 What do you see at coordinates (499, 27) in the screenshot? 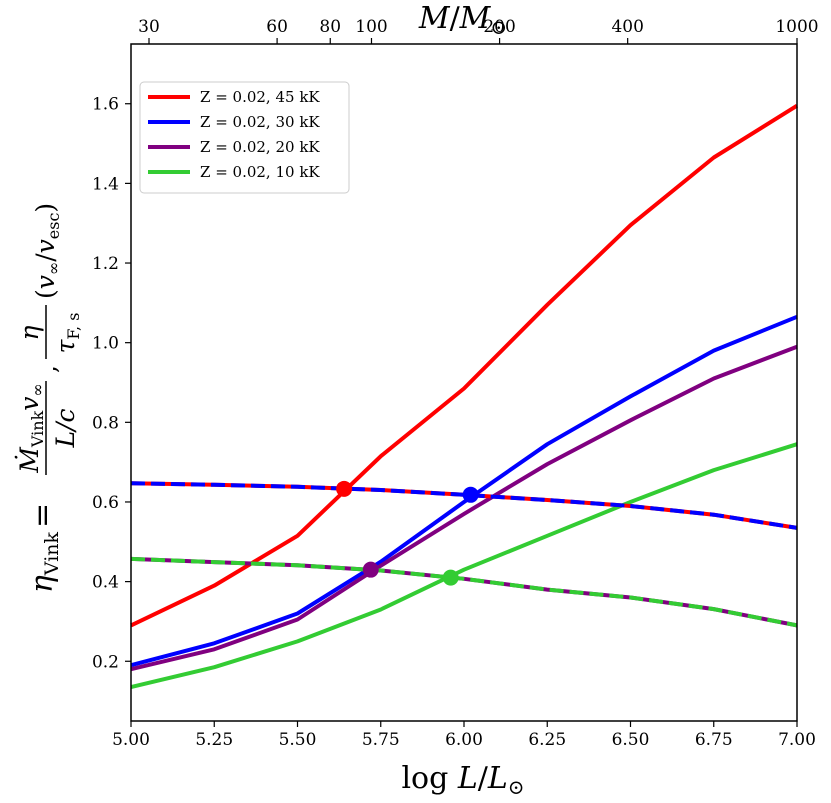
I see `top-tick-label: 200` at bounding box center [499, 27].